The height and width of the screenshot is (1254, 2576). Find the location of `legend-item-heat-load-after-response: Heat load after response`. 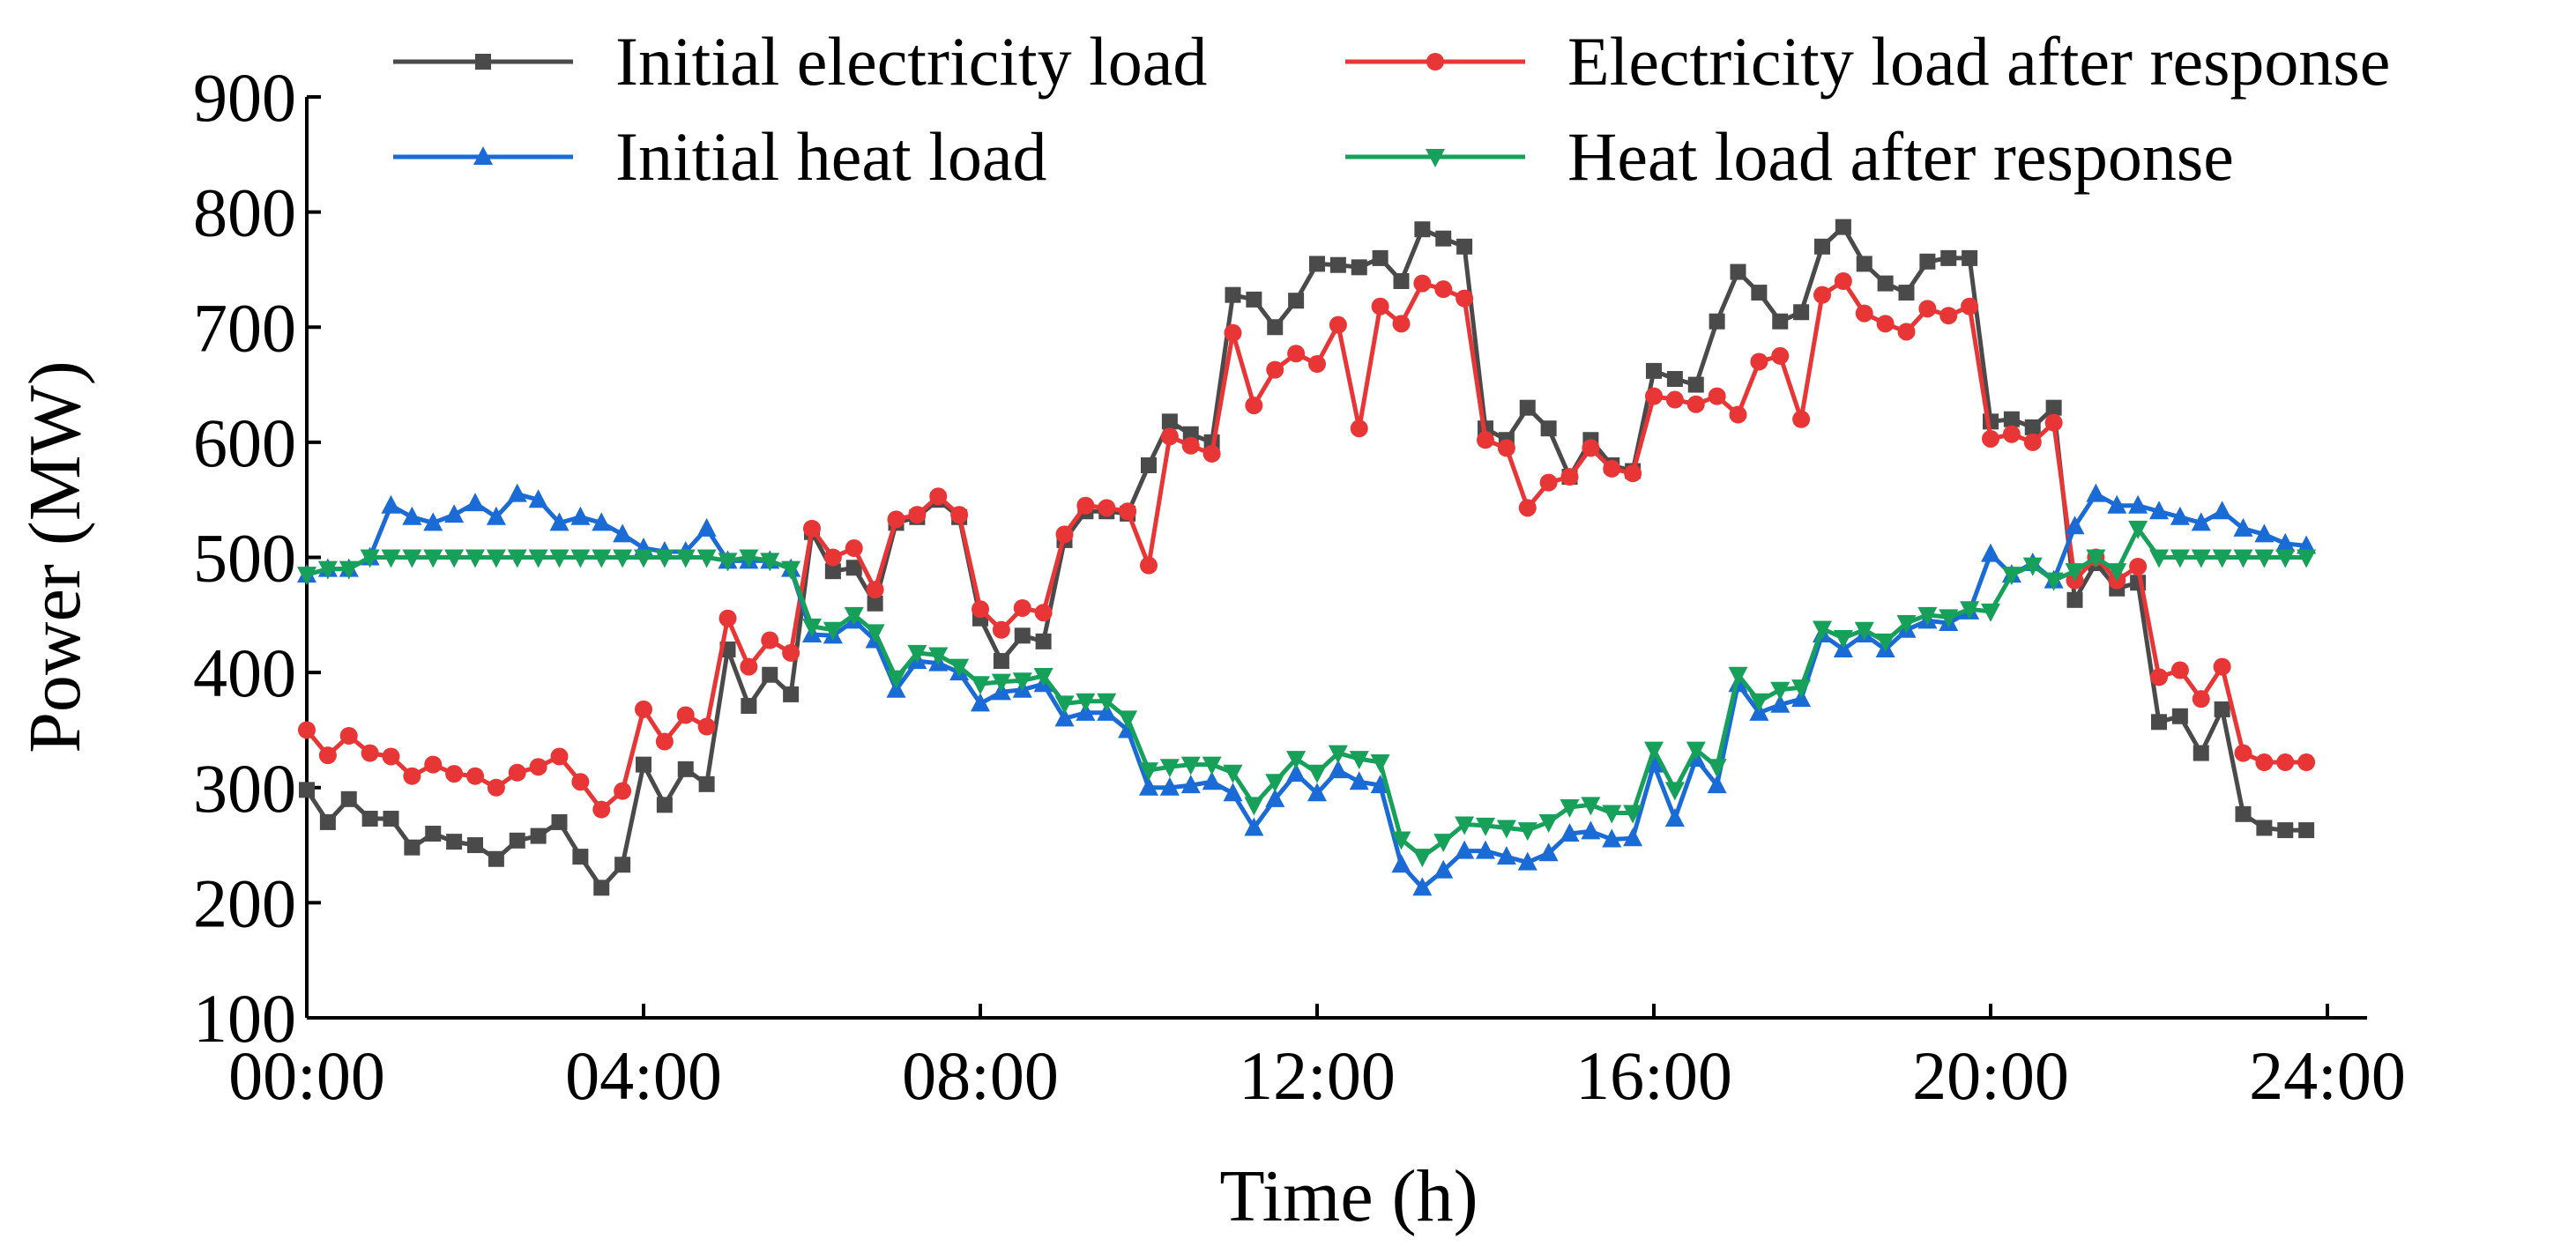

legend-item-heat-load-after-response: Heat load after response is located at coordinates (1790, 156).